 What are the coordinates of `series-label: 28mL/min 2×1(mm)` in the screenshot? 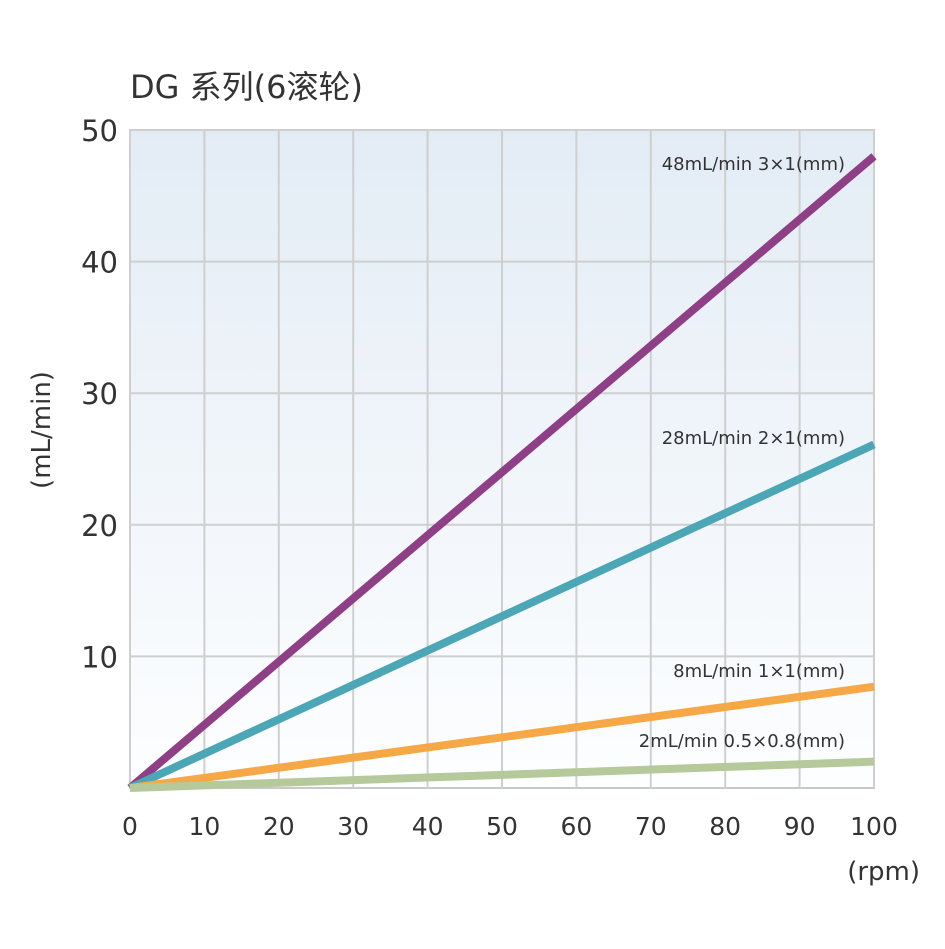 It's located at (753, 438).